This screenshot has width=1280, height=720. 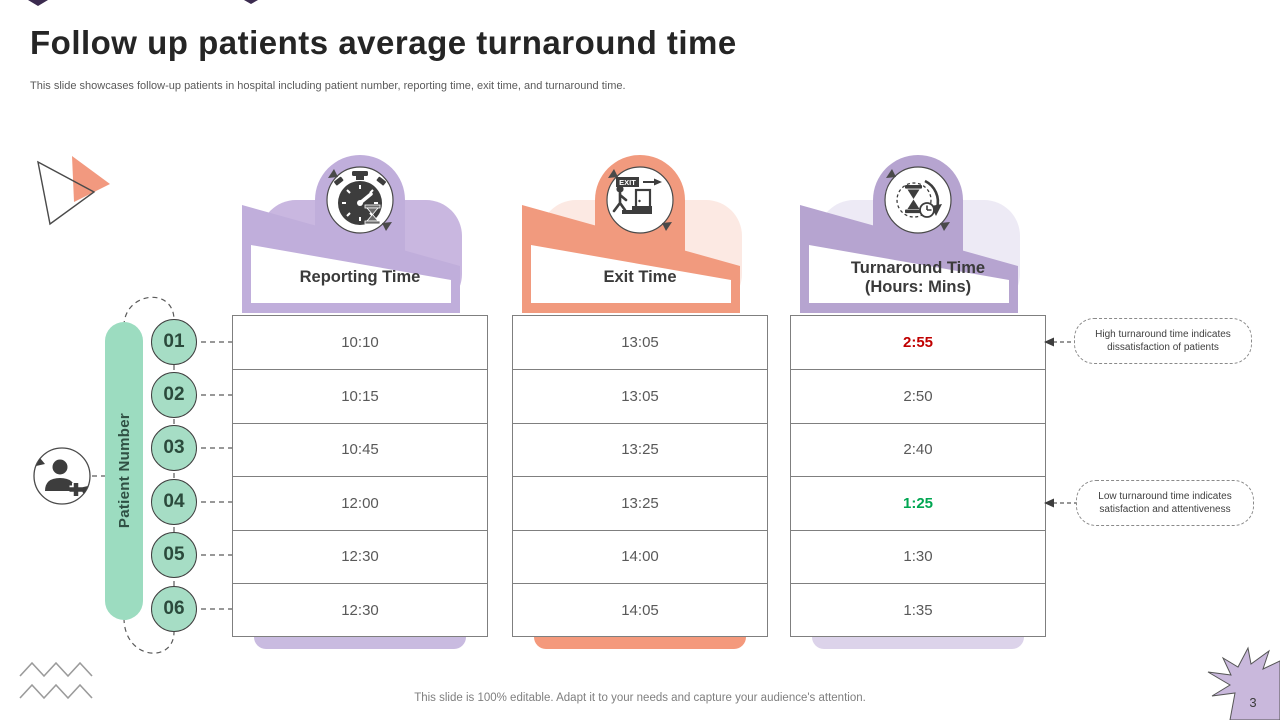 I want to click on reporting-time-table: 10:10 10:15 10:45 12:00 12:30 12:30, so click(x=360, y=476).